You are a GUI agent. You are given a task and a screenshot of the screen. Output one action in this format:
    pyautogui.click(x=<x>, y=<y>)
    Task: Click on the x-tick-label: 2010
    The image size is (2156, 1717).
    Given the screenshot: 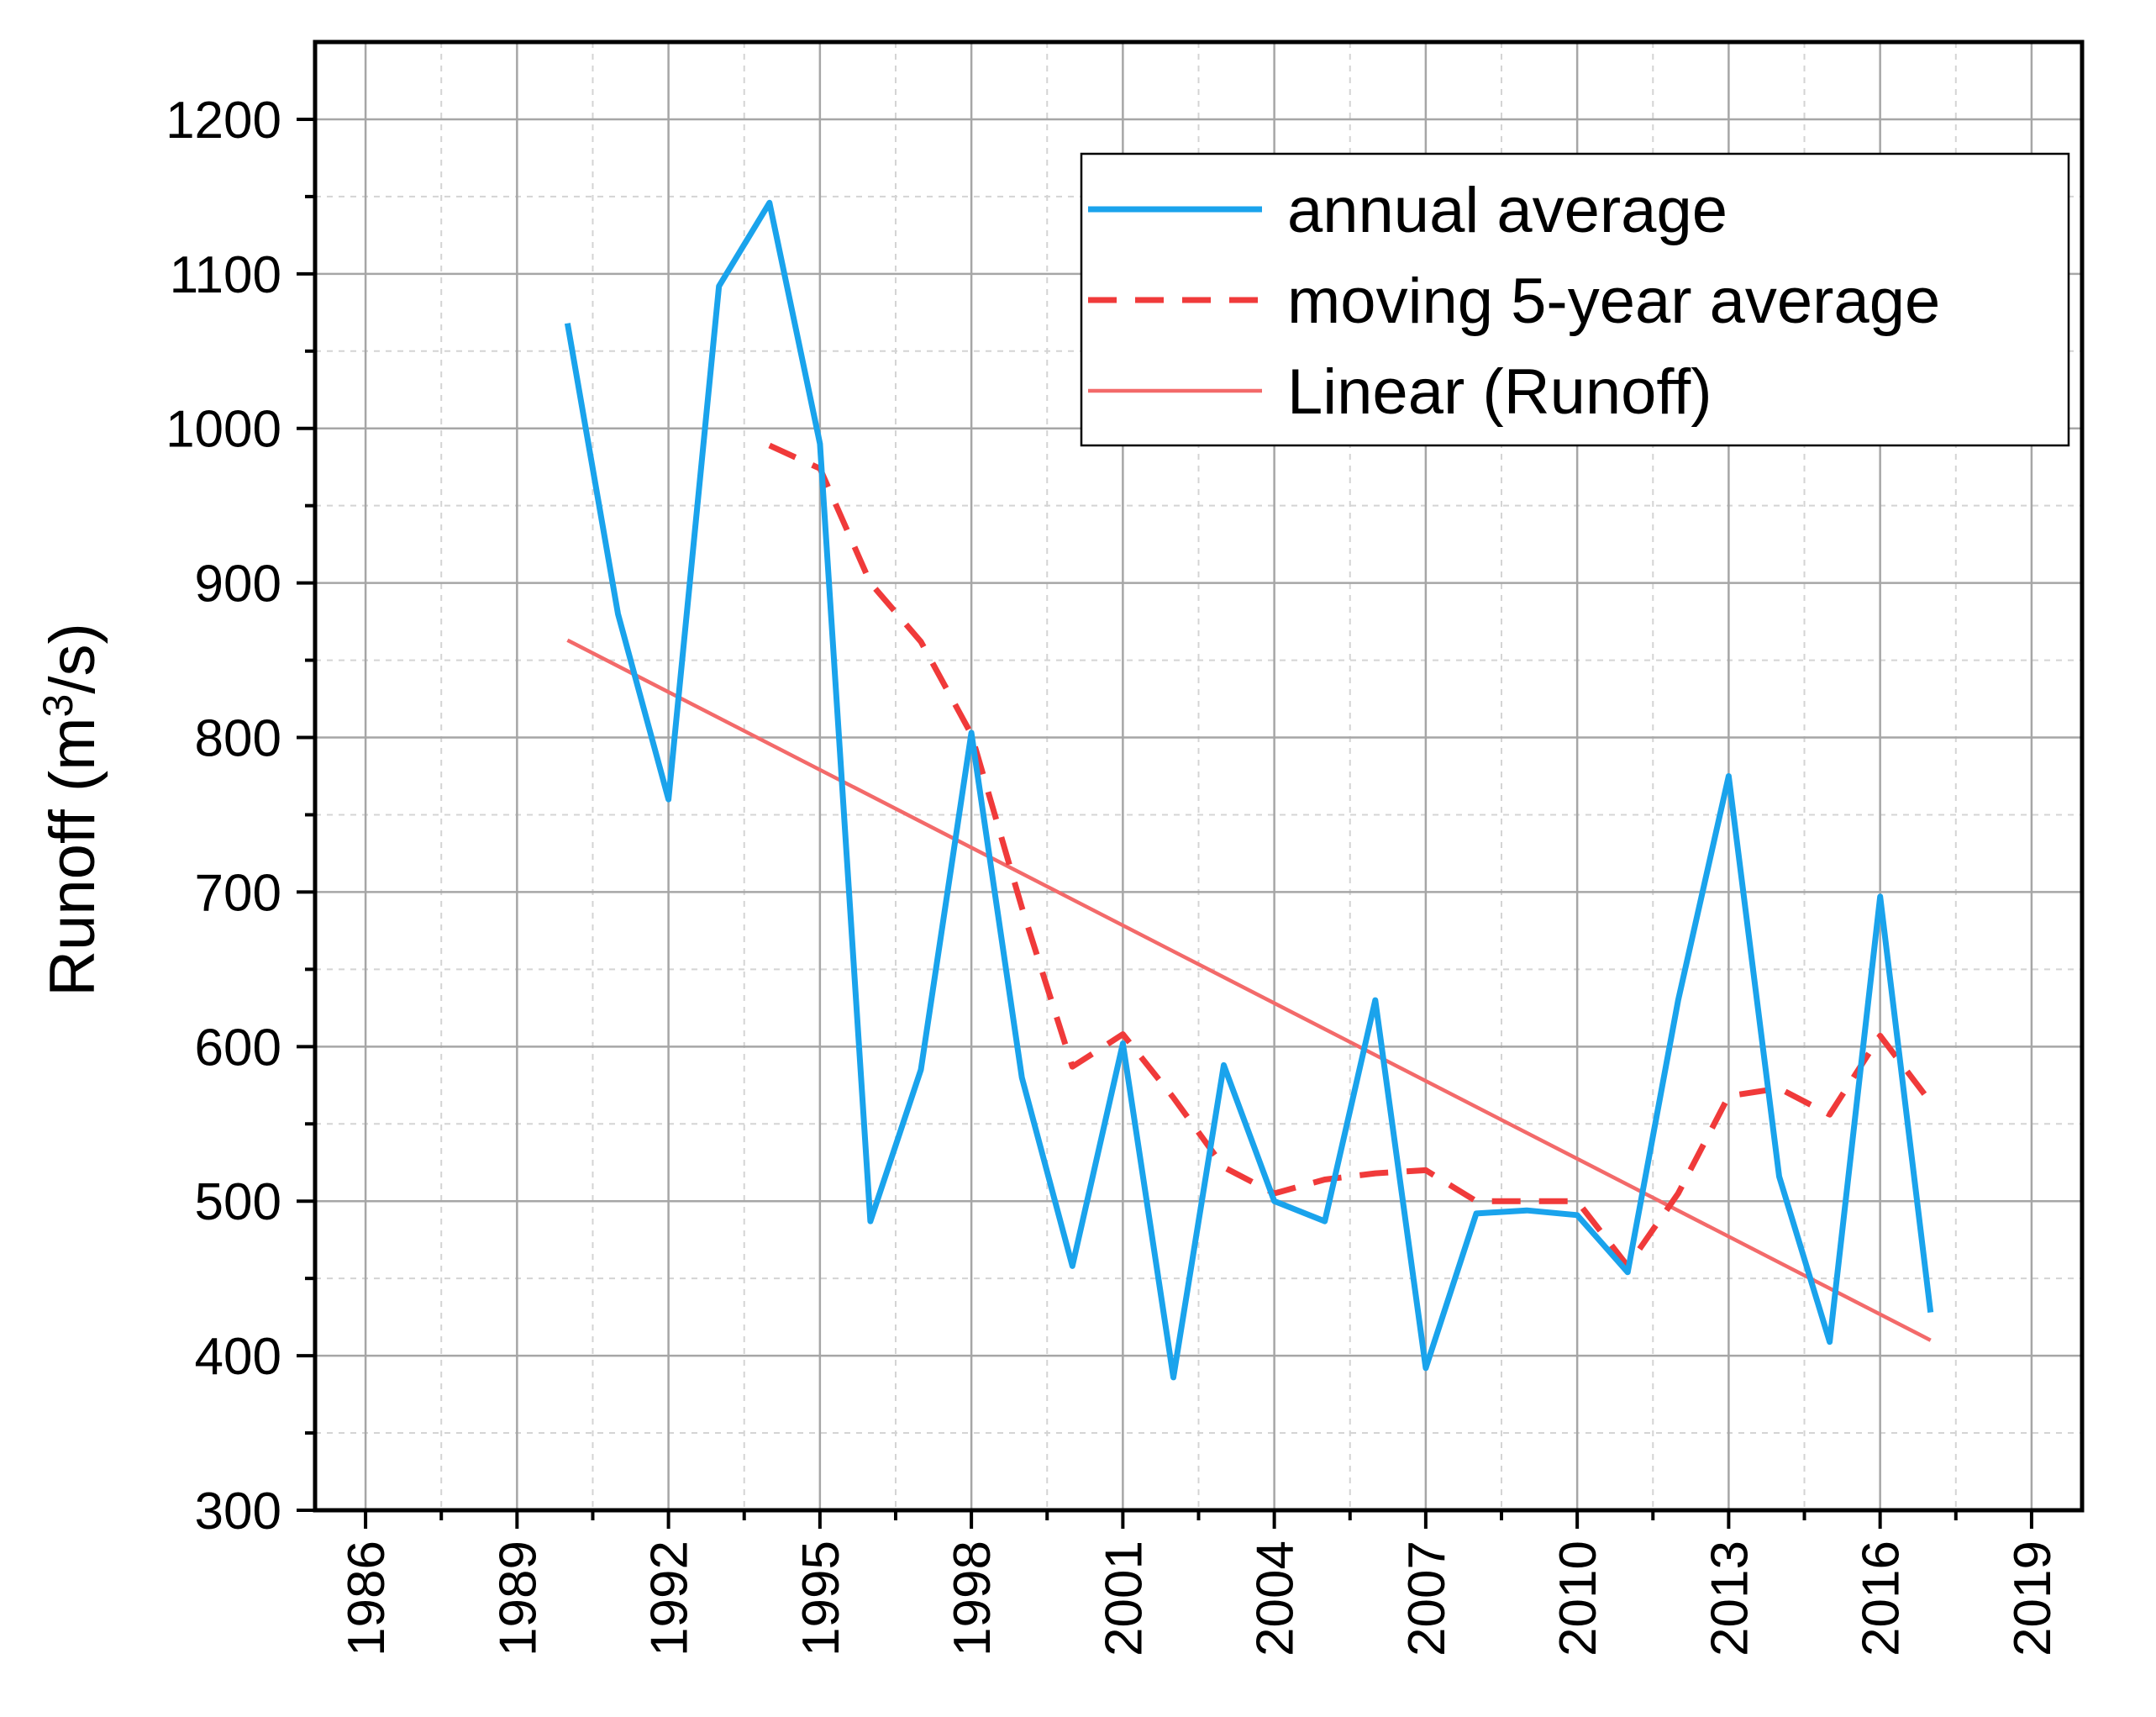 What is the action you would take?
    pyautogui.click(x=1578, y=1599)
    